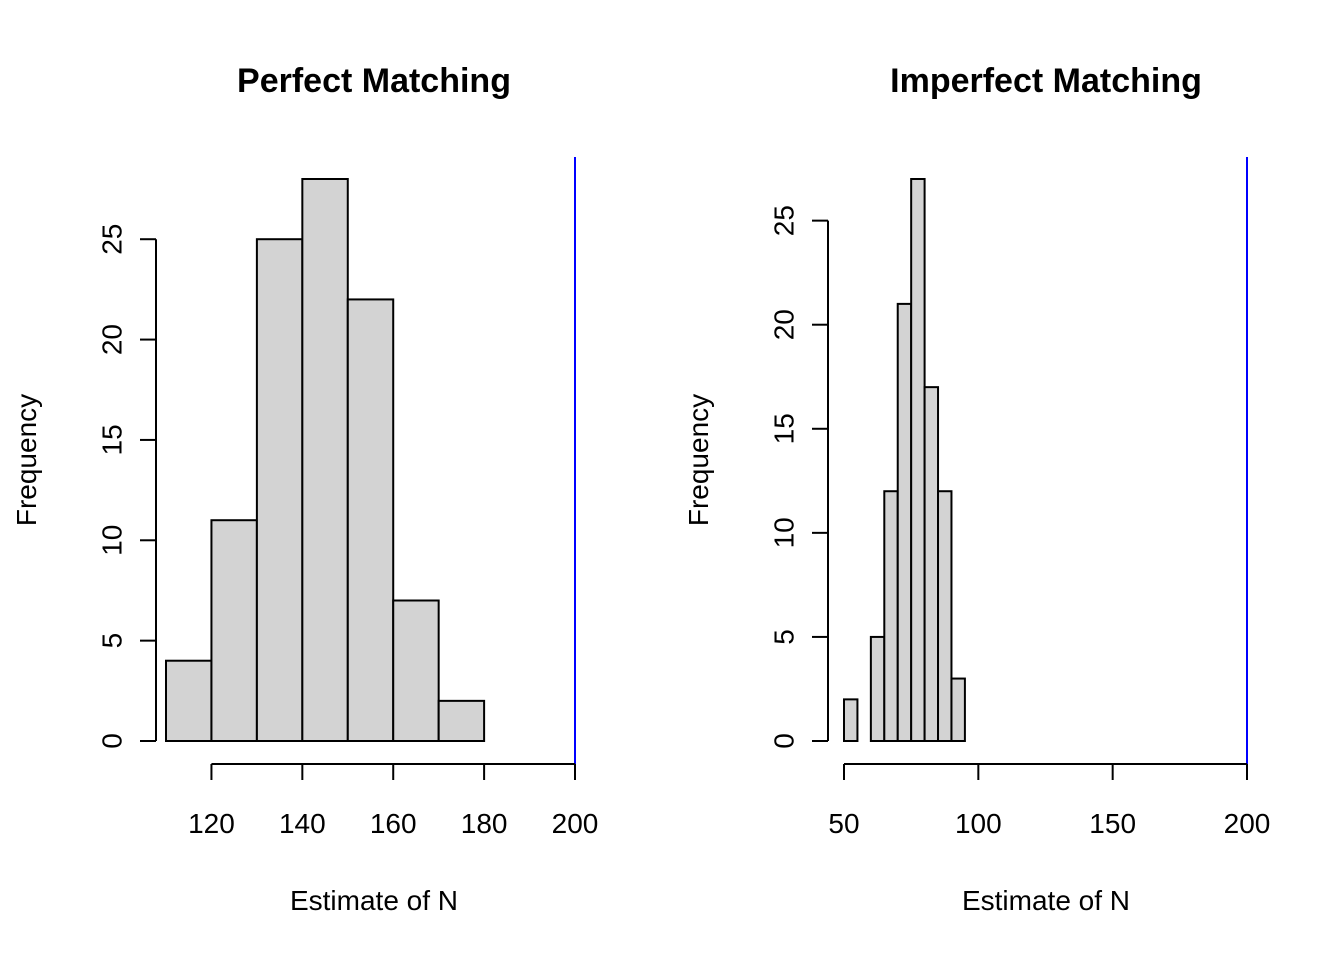 The image size is (1344, 960). What do you see at coordinates (978, 823) in the screenshot?
I see `x-tick-label-100: 100` at bounding box center [978, 823].